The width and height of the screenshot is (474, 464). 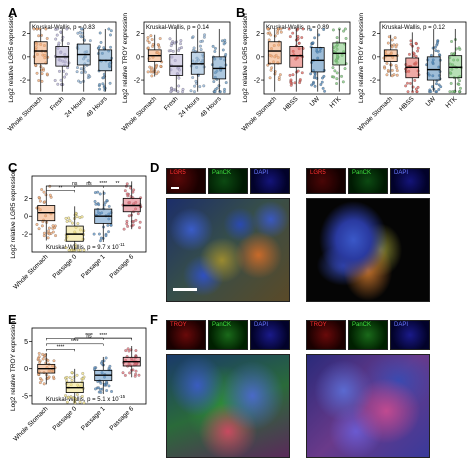 What do you see at coordinates (211, 107) in the screenshot?
I see `x-tick-label: 48 Hours` at bounding box center [211, 107].